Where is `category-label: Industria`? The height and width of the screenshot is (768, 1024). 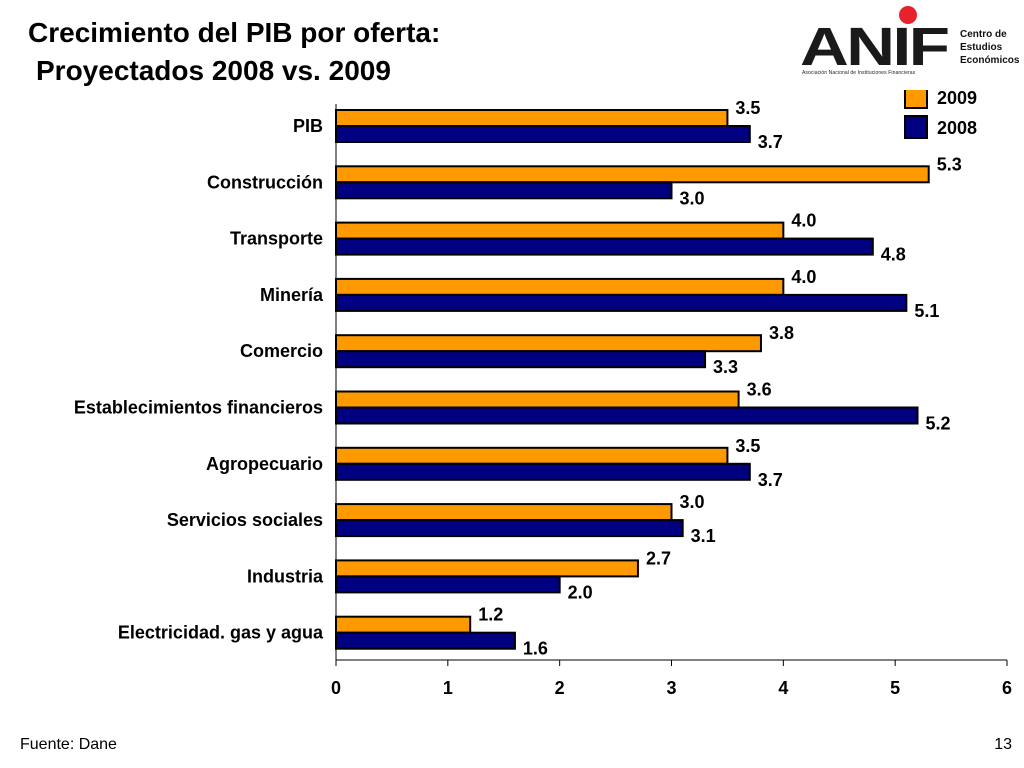 category-label: Industria is located at coordinates (285, 576).